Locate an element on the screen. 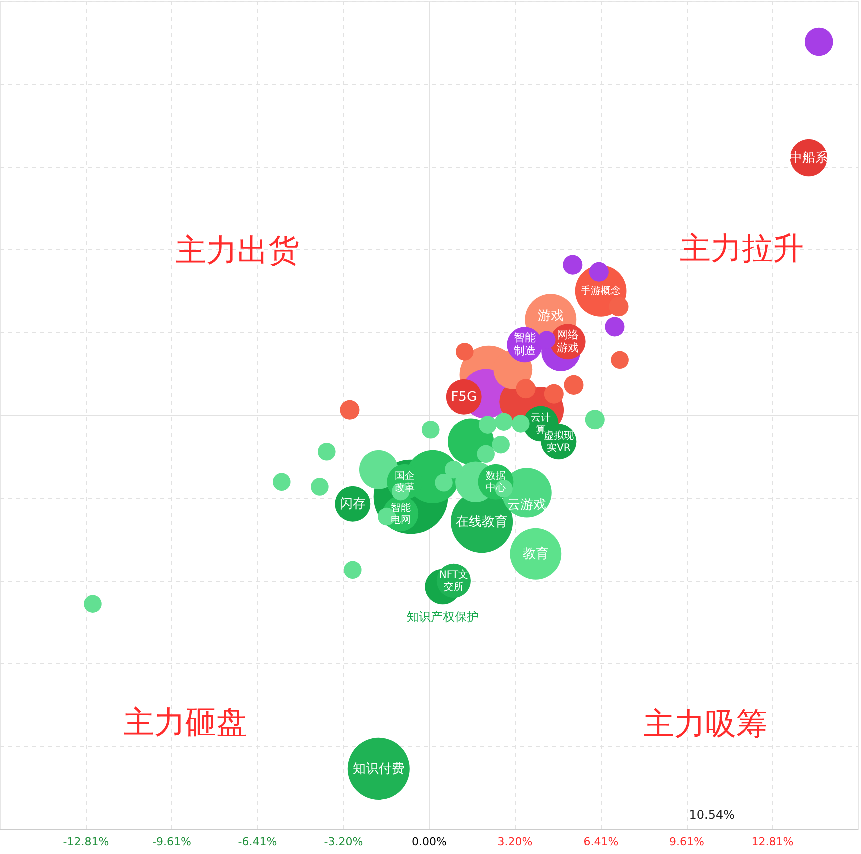 The height and width of the screenshot is (854, 861). x-tick-label: 9.61% is located at coordinates (687, 842).